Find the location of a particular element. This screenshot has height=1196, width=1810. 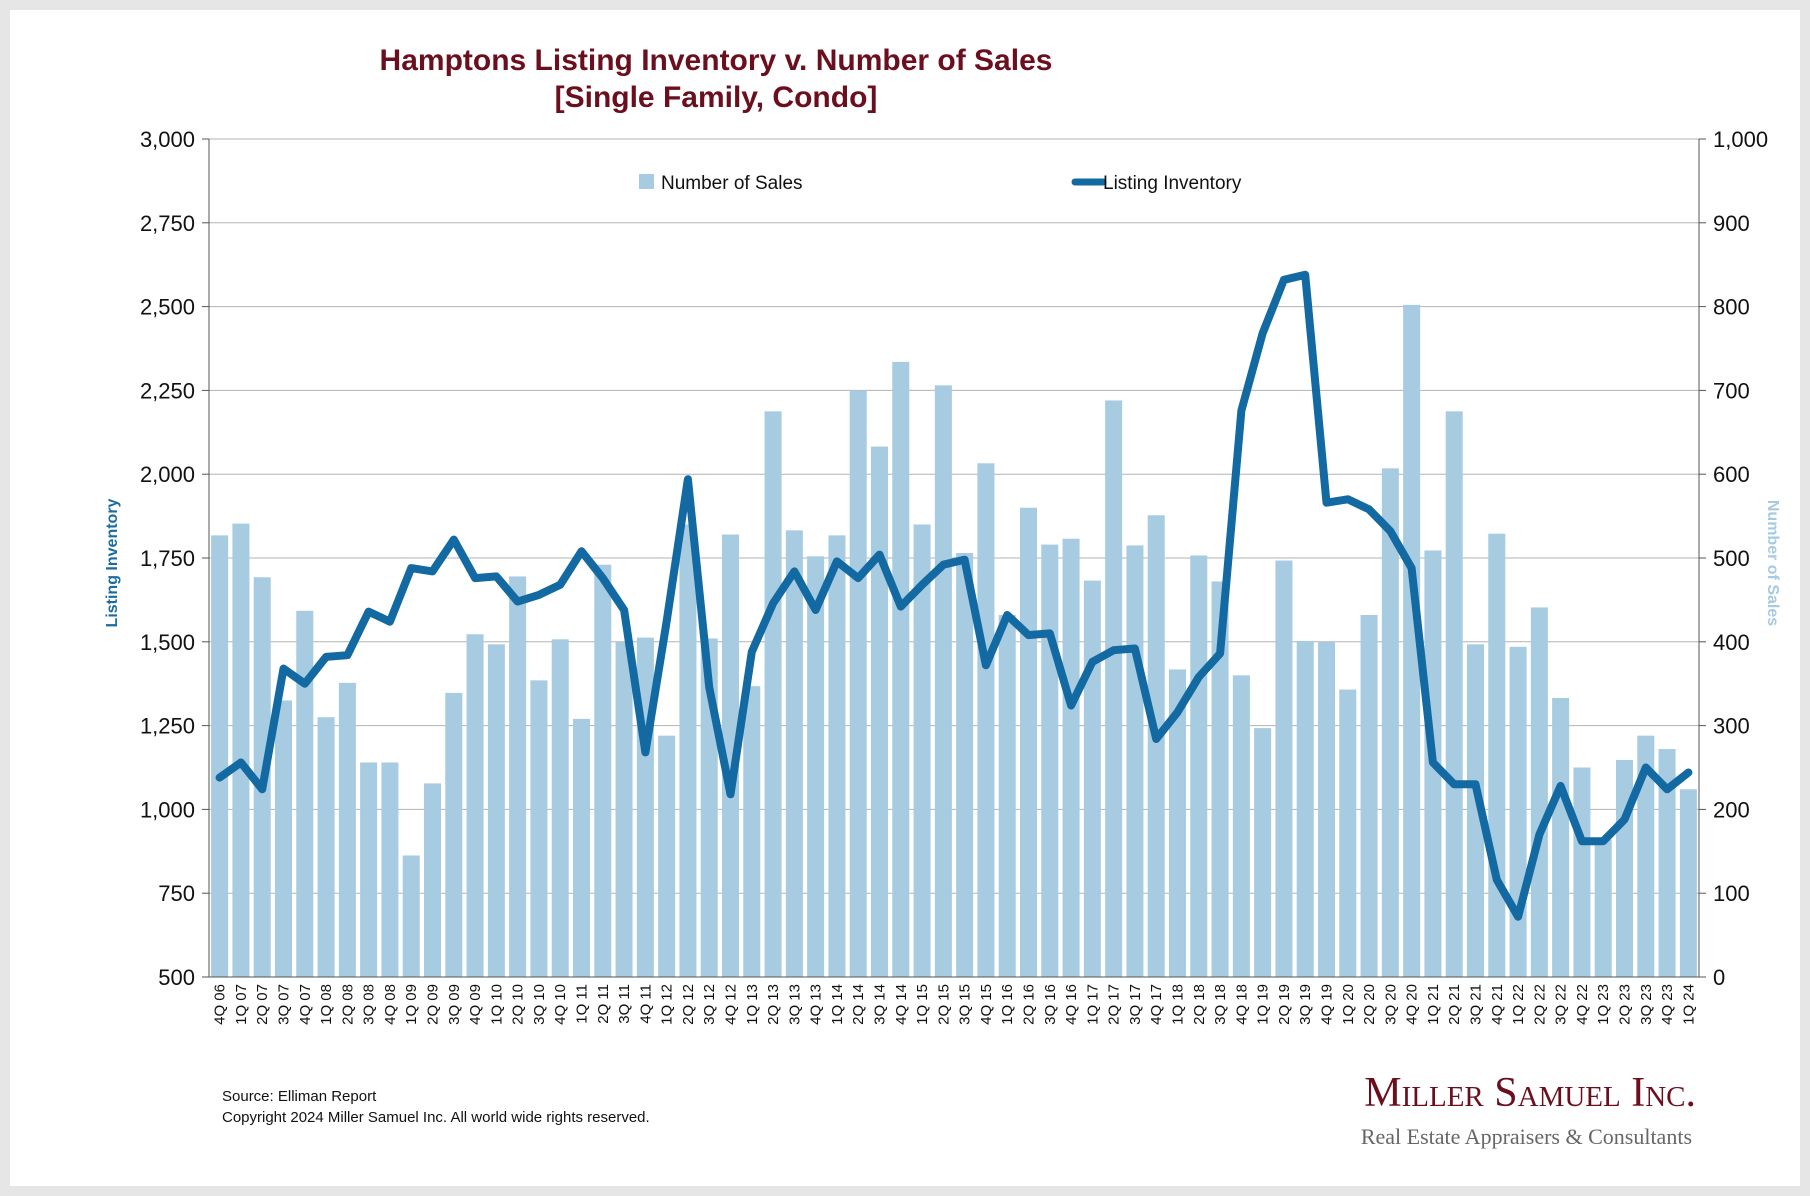

x-tick-label: 4Q 08 is located at coordinates (390, 1004).